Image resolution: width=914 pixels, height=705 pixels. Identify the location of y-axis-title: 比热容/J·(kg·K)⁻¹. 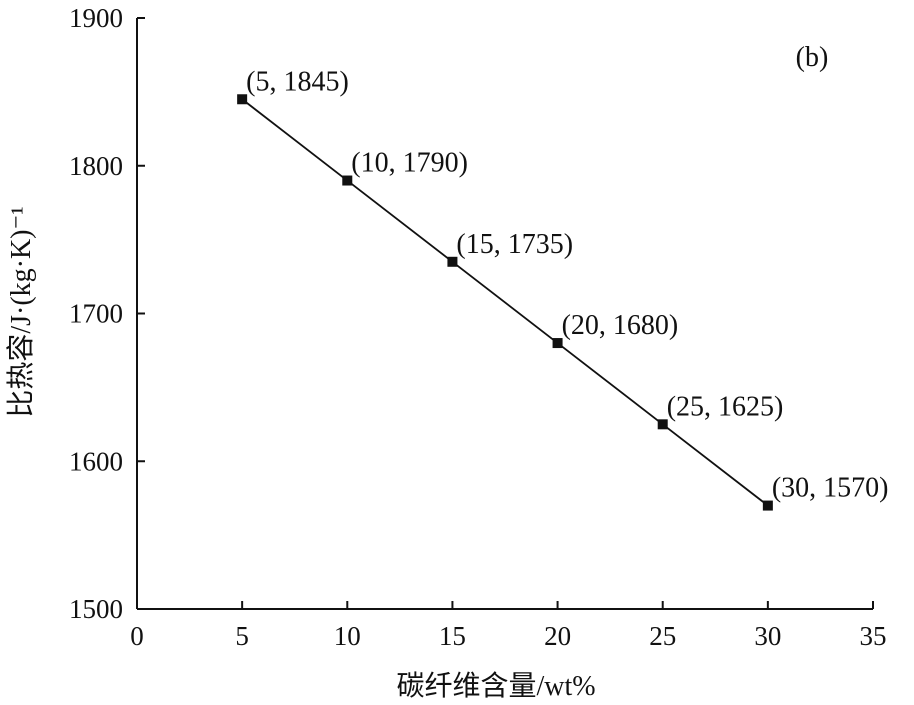
(21, 311).